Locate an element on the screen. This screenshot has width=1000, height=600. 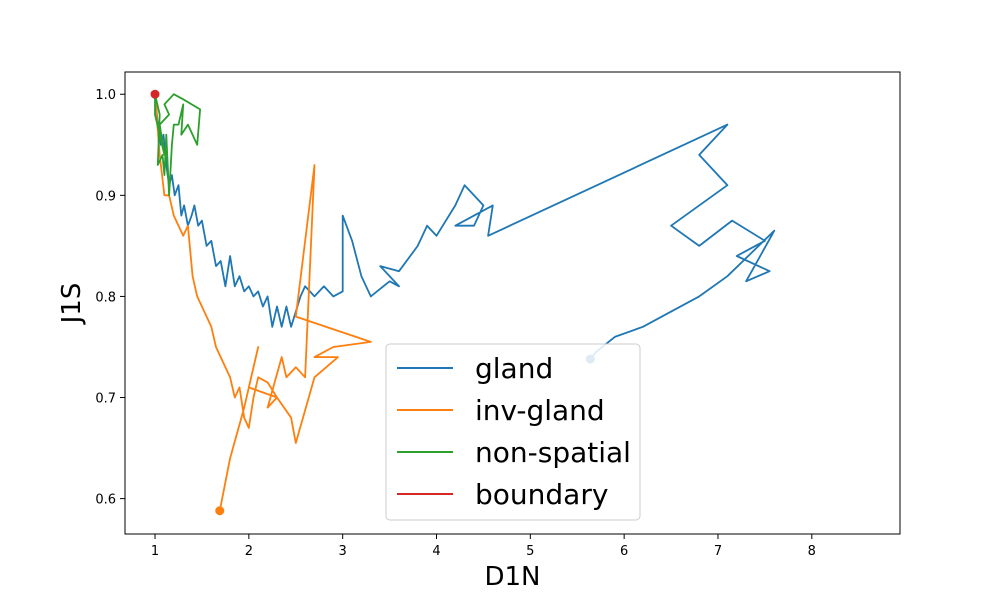
x-axis: 1 2 3 4 5 6 7 8 is located at coordinates (483, 546).